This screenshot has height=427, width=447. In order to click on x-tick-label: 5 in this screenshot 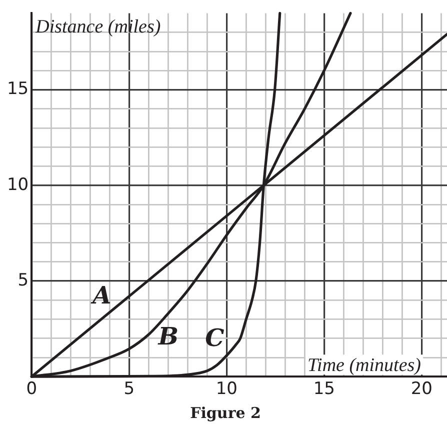, I will do `click(129, 389)`.